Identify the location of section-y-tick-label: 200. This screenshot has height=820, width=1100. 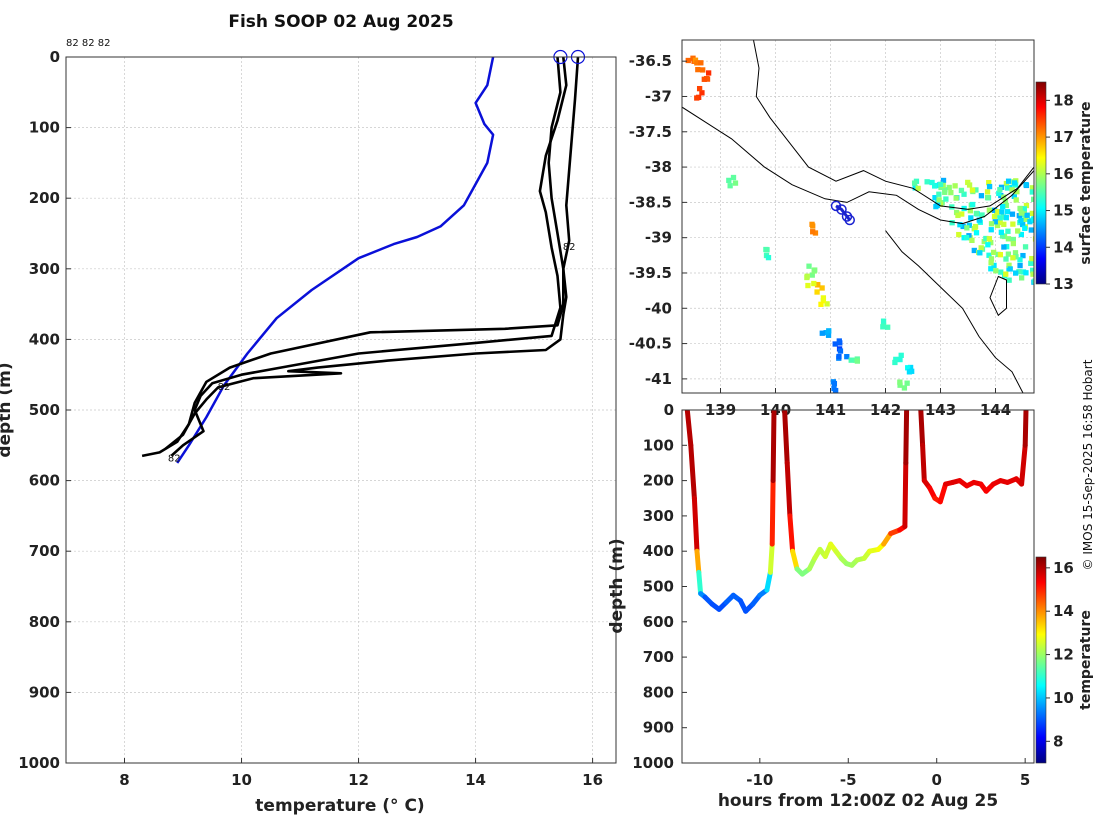
(658, 481).